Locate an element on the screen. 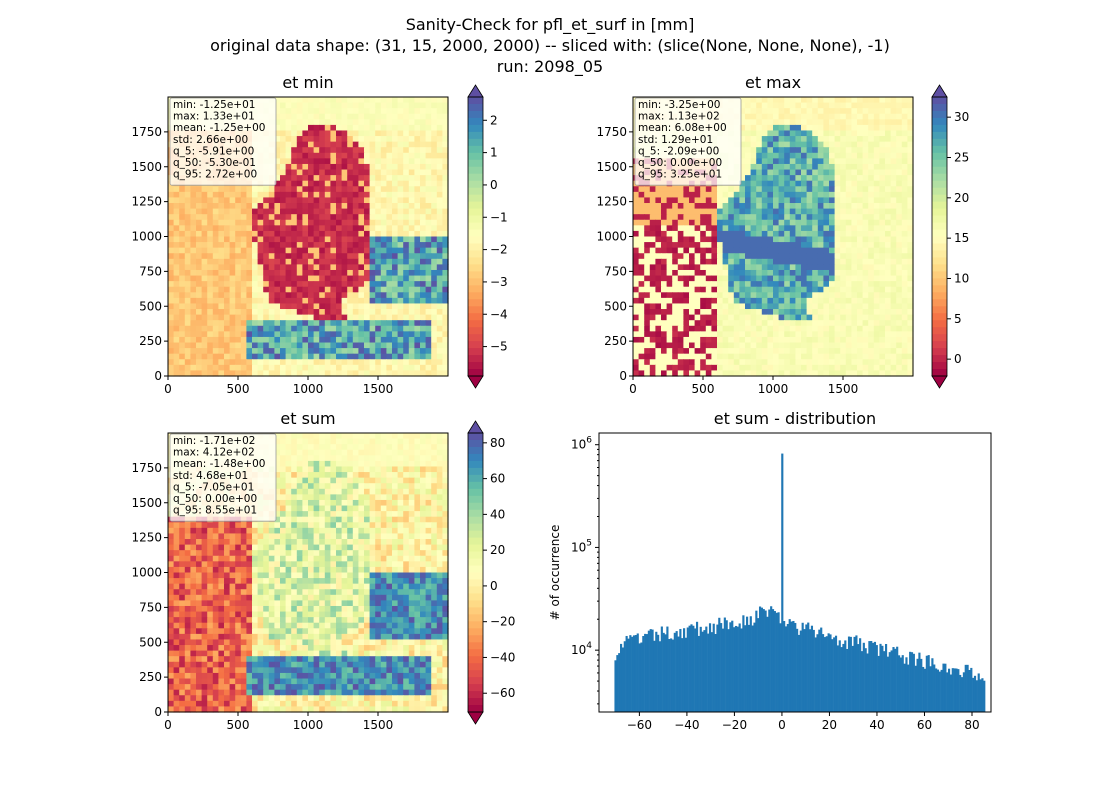  colorbar-tick-label: 1 is located at coordinates (494, 153).